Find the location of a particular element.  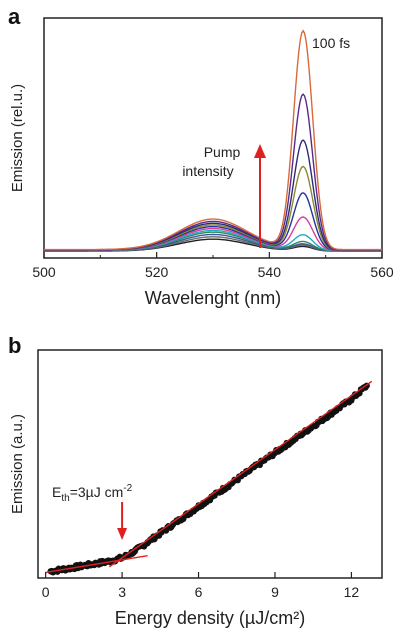

fit-line is located at coordinates (96, 564).